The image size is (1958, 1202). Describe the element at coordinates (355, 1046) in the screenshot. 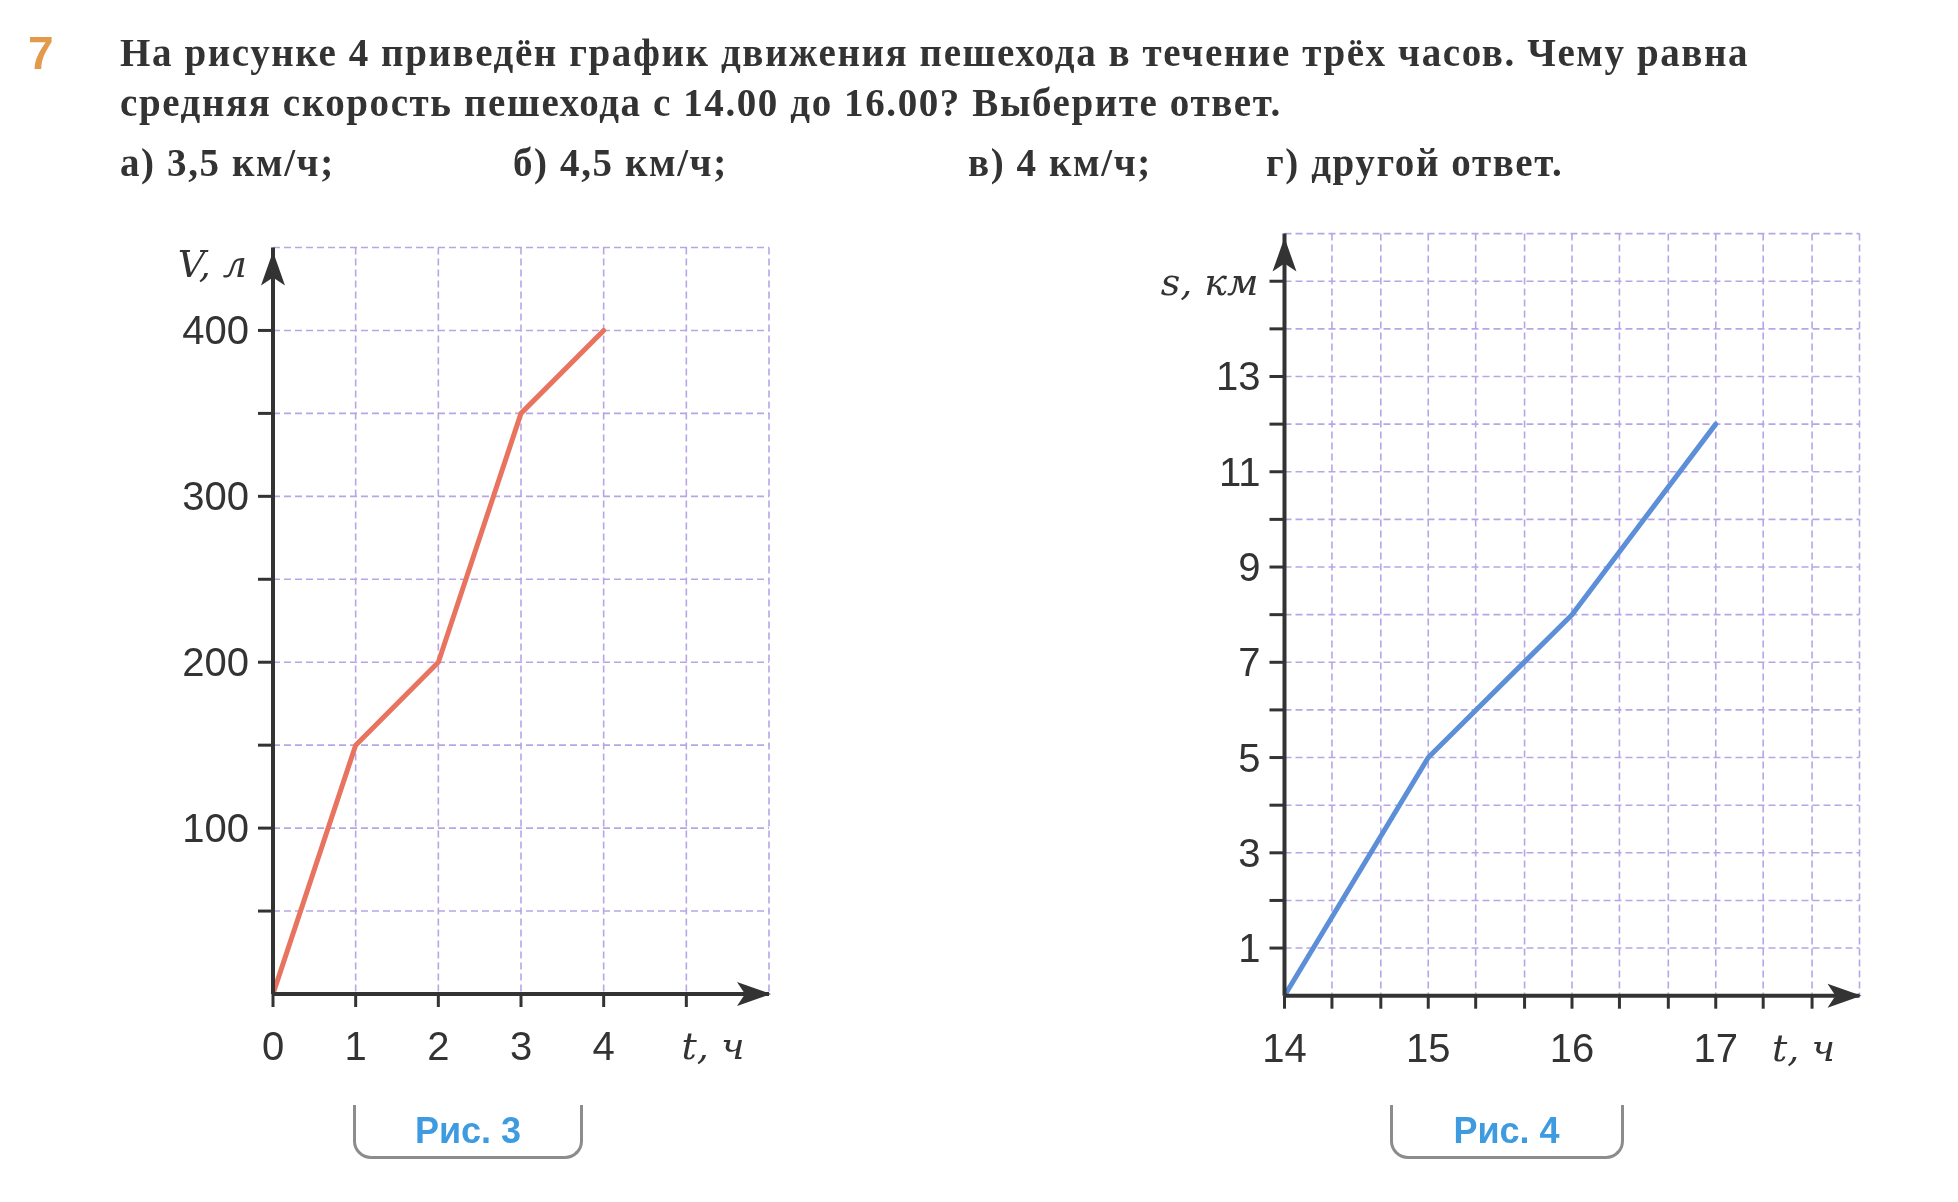

I see `x-tick-label: 1` at that location.